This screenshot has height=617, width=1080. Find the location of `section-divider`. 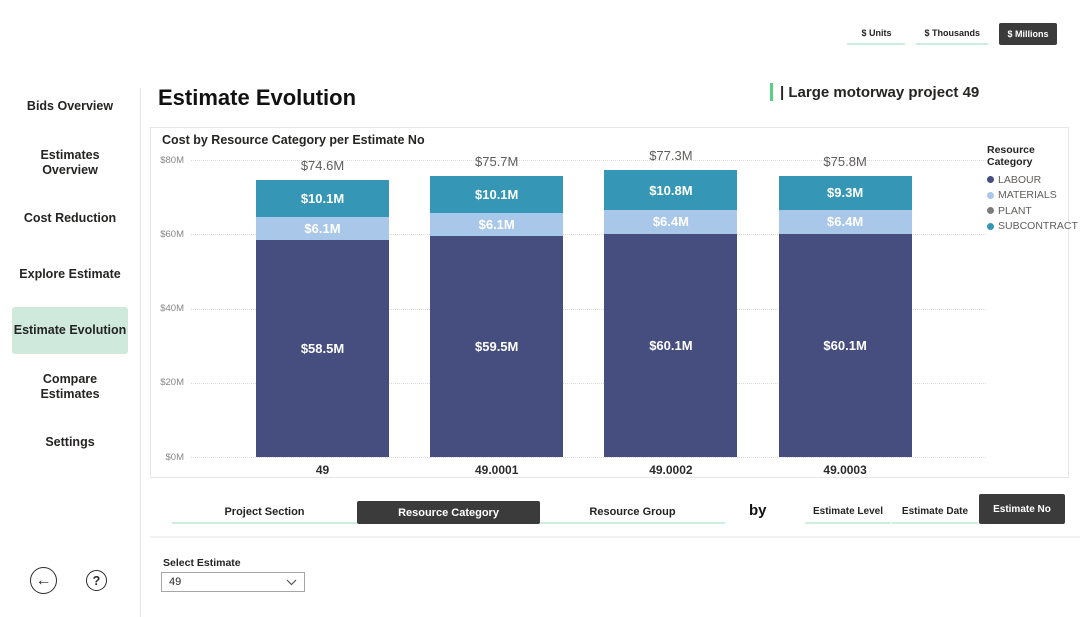

section-divider is located at coordinates (615, 537).